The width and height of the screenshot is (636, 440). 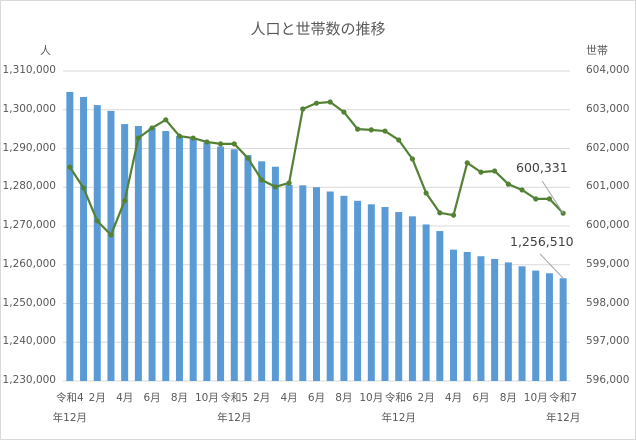 What do you see at coordinates (29, 380) in the screenshot?
I see `left-axis-tick: 1,230,000` at bounding box center [29, 380].